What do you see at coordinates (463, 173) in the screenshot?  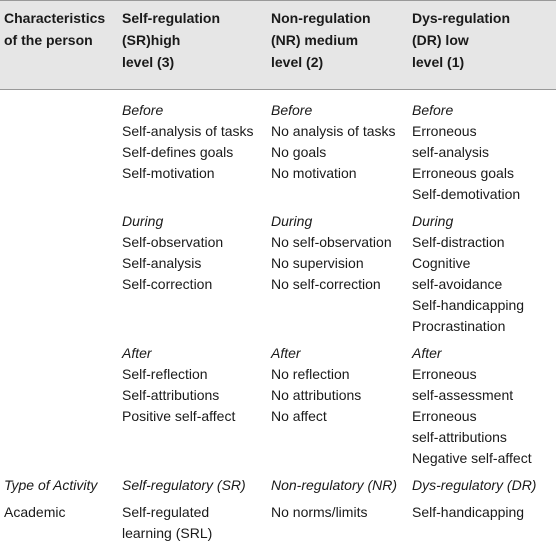 I see `cell-text: Erroneous goals` at bounding box center [463, 173].